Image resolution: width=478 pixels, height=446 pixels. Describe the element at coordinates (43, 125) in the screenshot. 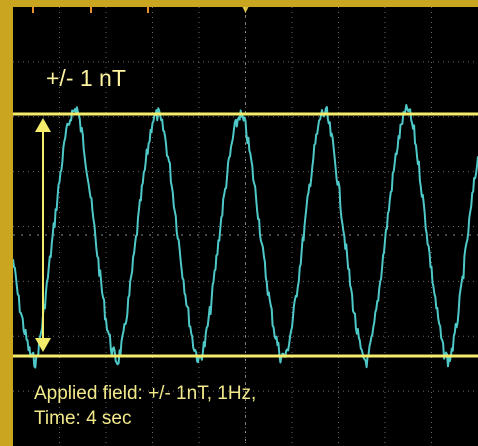

I see `arrow-head-up` at that location.